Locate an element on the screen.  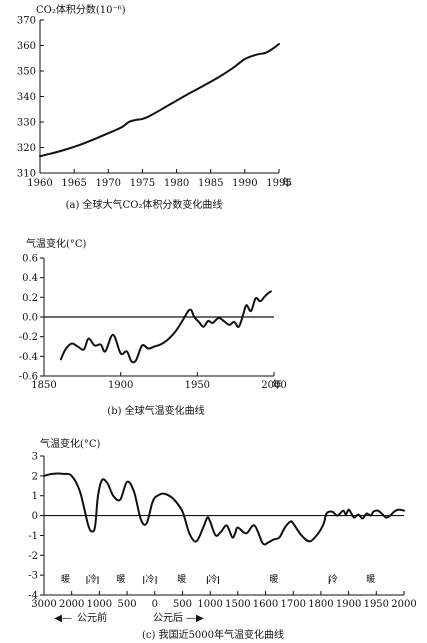
global-temp-y-tick-label: 0.6 is located at coordinates (30, 259).